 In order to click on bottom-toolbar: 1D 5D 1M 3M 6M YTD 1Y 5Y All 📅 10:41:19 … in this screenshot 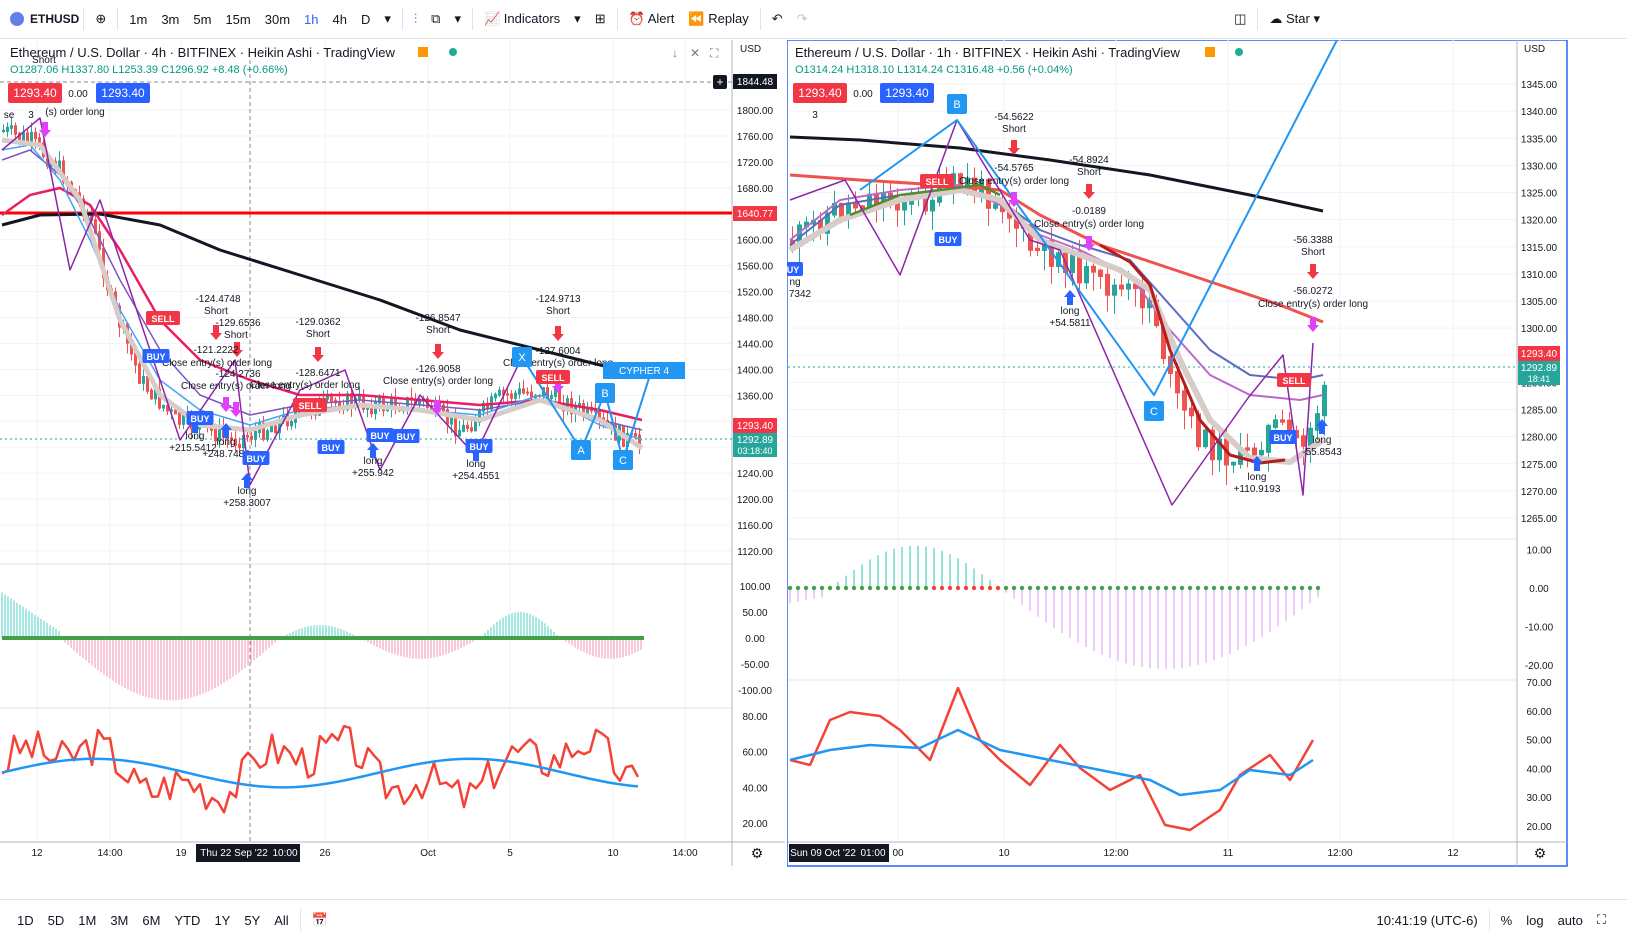, I will do `click(813, 919)`.